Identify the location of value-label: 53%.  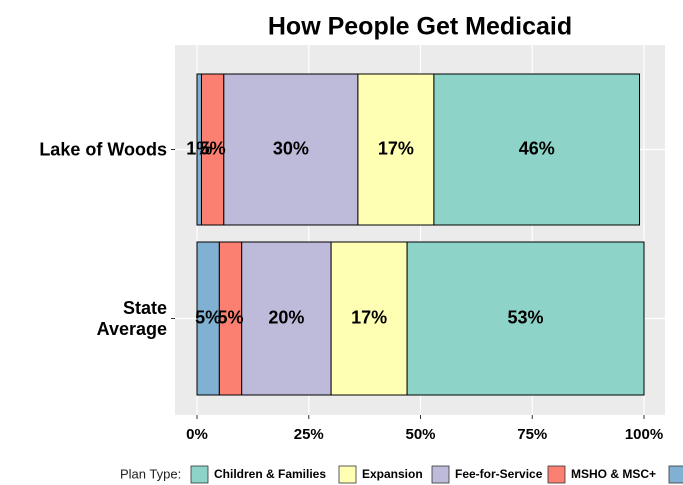
(526, 317).